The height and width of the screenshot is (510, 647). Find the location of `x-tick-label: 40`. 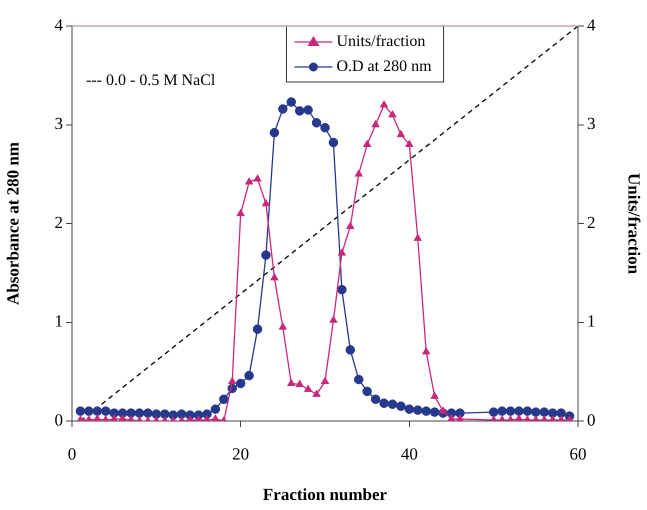

x-tick-label: 40 is located at coordinates (409, 454).